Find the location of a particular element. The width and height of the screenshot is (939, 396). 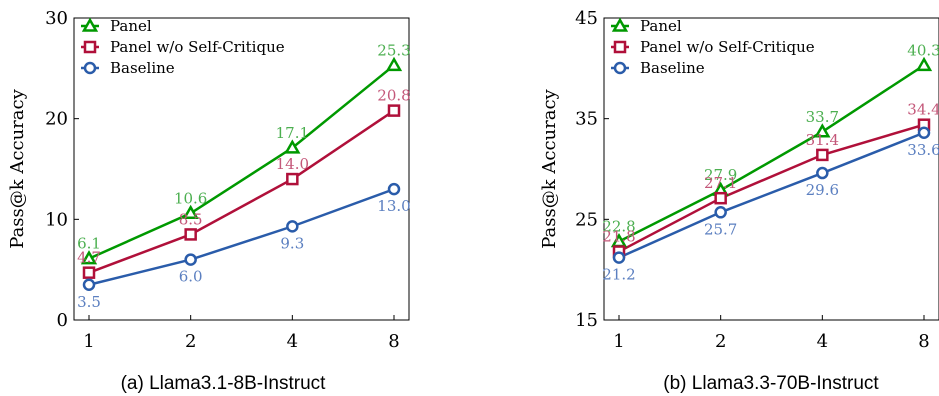

y-tick-label: 25 is located at coordinates (586, 219).